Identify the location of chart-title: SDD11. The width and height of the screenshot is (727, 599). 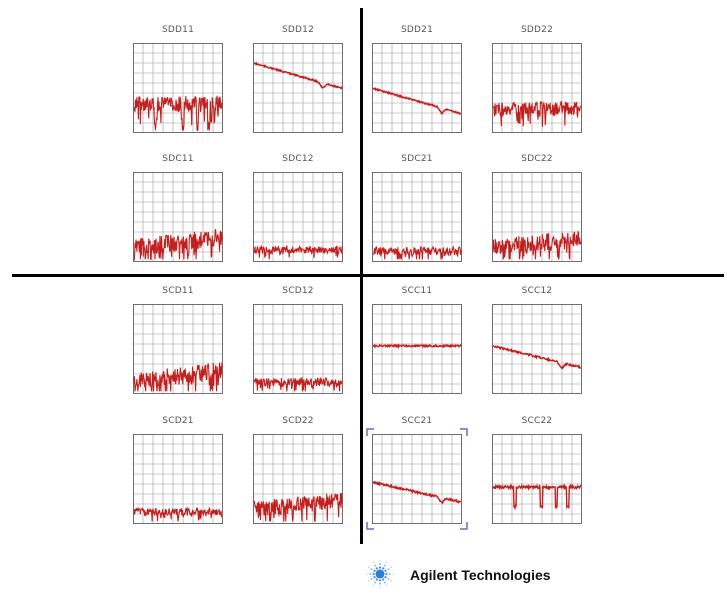
(178, 30).